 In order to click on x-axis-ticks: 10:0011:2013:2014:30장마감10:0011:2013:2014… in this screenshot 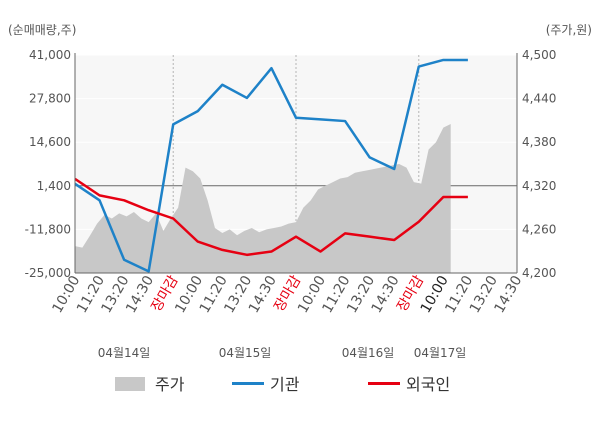, I will do `click(287, 294)`.